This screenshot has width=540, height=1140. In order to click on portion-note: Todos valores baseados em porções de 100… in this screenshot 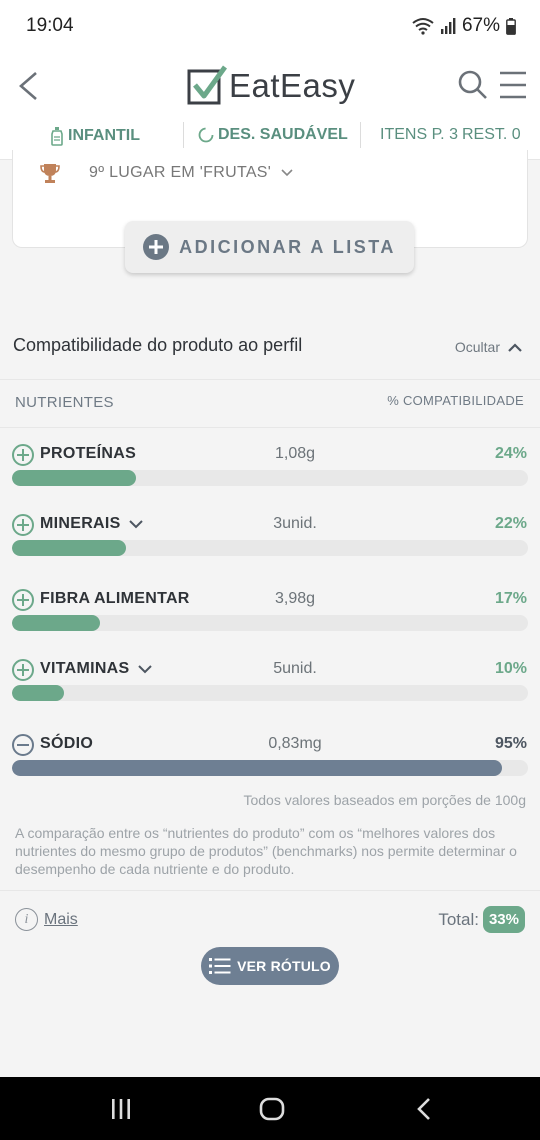, I will do `click(384, 800)`.